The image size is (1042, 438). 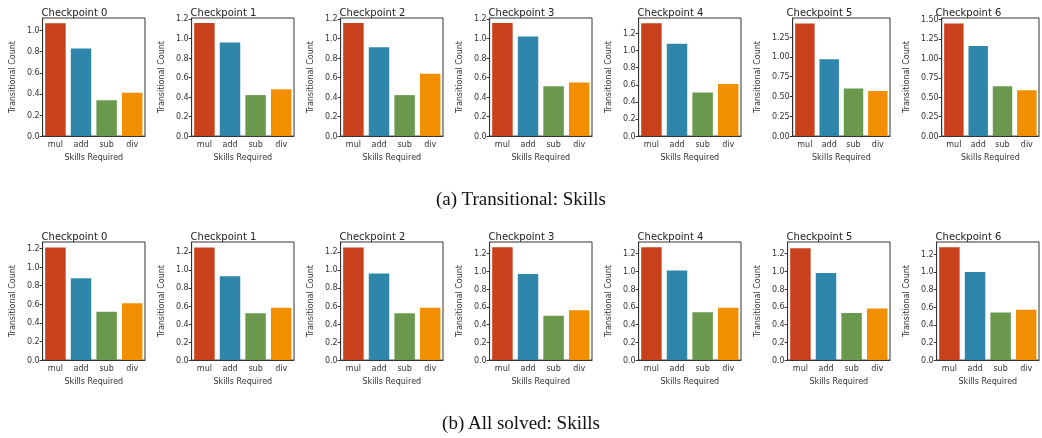 What do you see at coordinates (780, 57) in the screenshot?
I see `y-tick-label: 1.00` at bounding box center [780, 57].